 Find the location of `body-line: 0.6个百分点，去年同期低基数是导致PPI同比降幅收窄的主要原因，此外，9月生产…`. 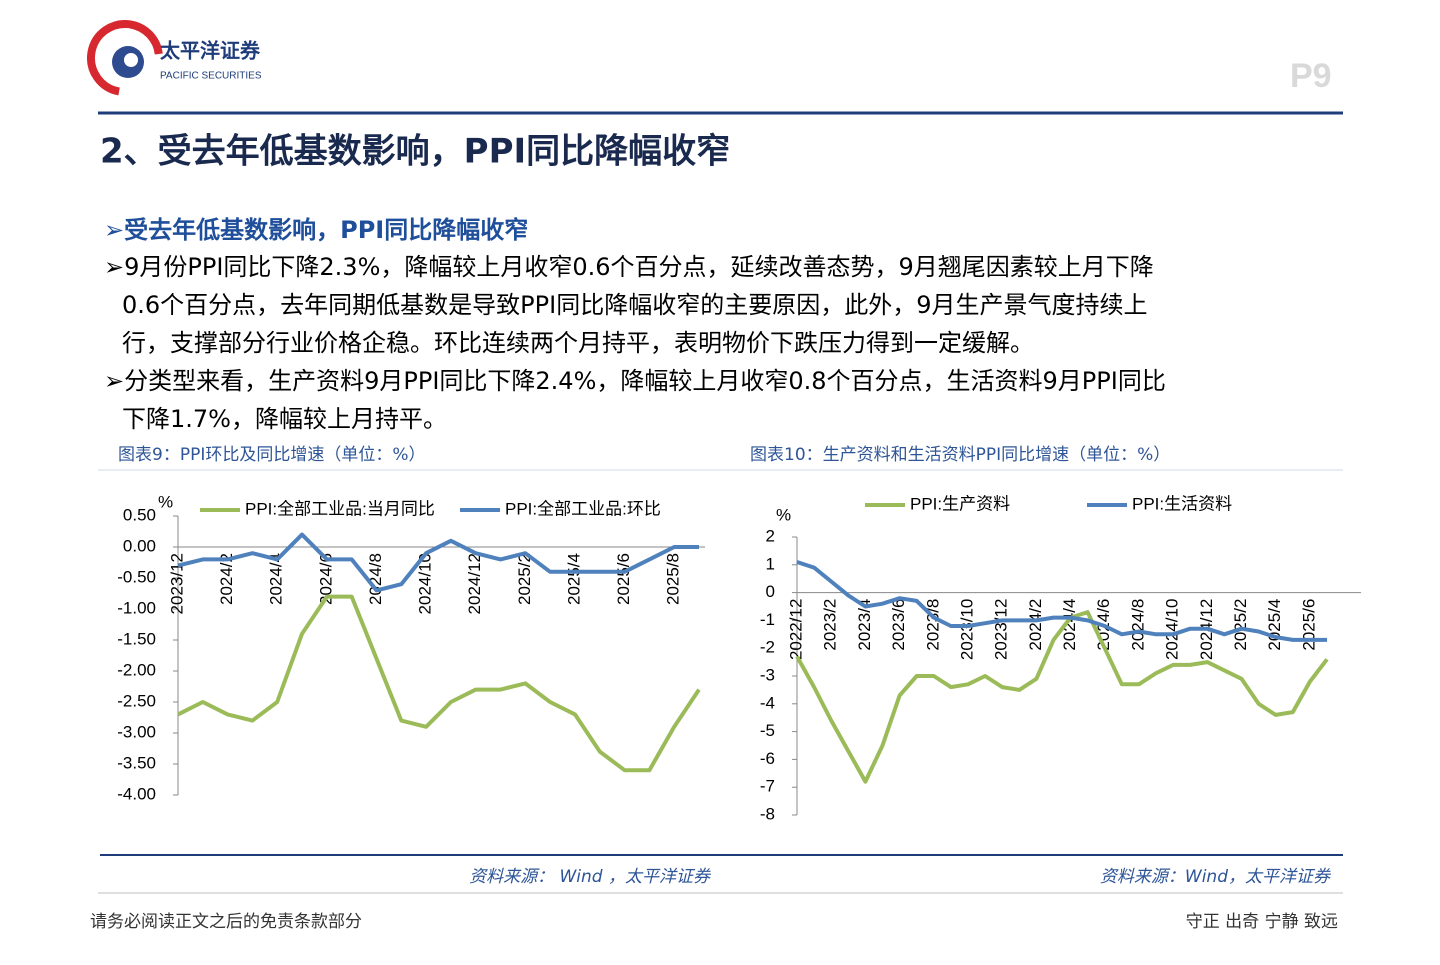

body-line: 0.6个百分点，去年同期低基数是导致PPI同比降幅收窄的主要原因，此外，9月生产… is located at coordinates (634, 305).